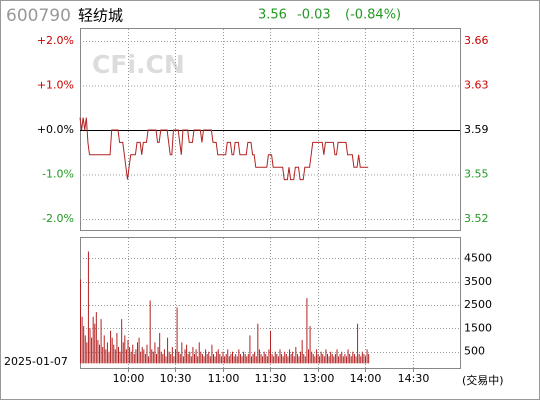  Describe the element at coordinates (129, 378) in the screenshot. I see `x-tick-label: 10:00` at that location.